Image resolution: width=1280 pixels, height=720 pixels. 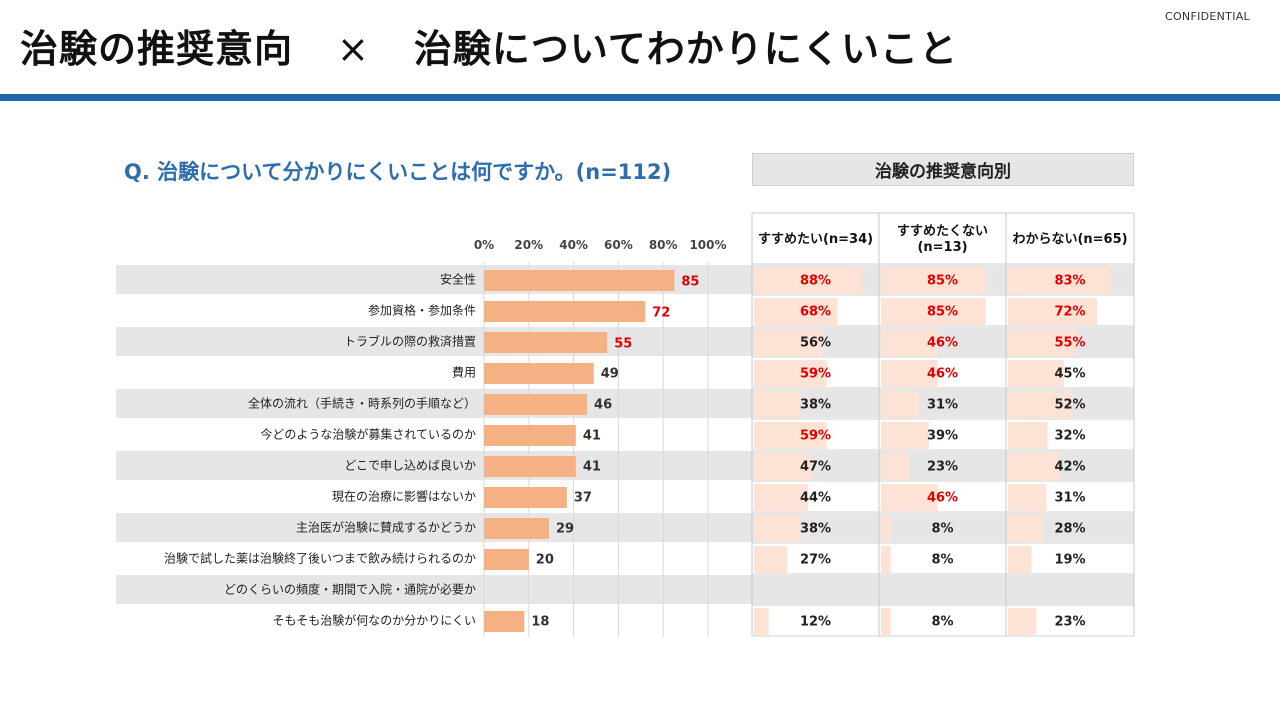 What do you see at coordinates (942, 436) in the screenshot?
I see `cell-value: 39%` at bounding box center [942, 436].